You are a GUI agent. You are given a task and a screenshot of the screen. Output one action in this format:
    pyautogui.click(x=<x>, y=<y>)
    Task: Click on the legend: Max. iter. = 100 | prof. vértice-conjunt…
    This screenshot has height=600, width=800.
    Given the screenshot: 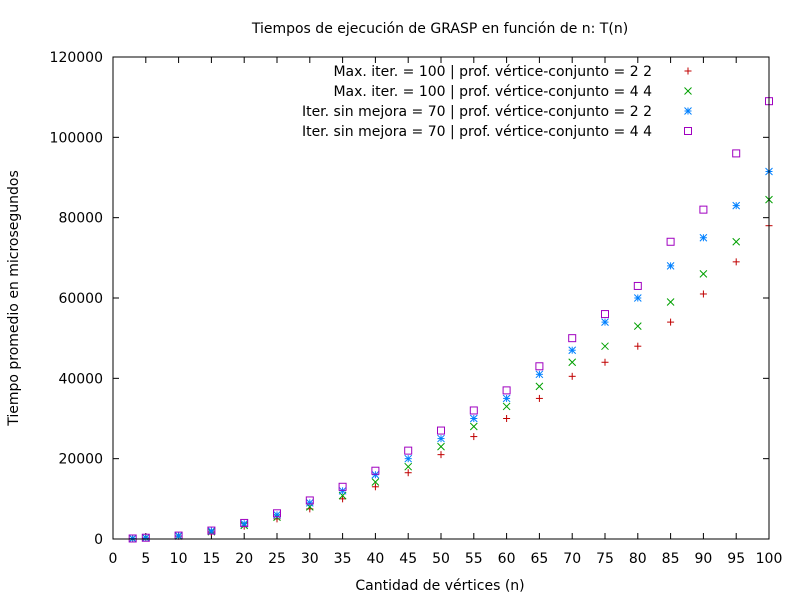 What is the action you would take?
    pyautogui.click(x=497, y=102)
    